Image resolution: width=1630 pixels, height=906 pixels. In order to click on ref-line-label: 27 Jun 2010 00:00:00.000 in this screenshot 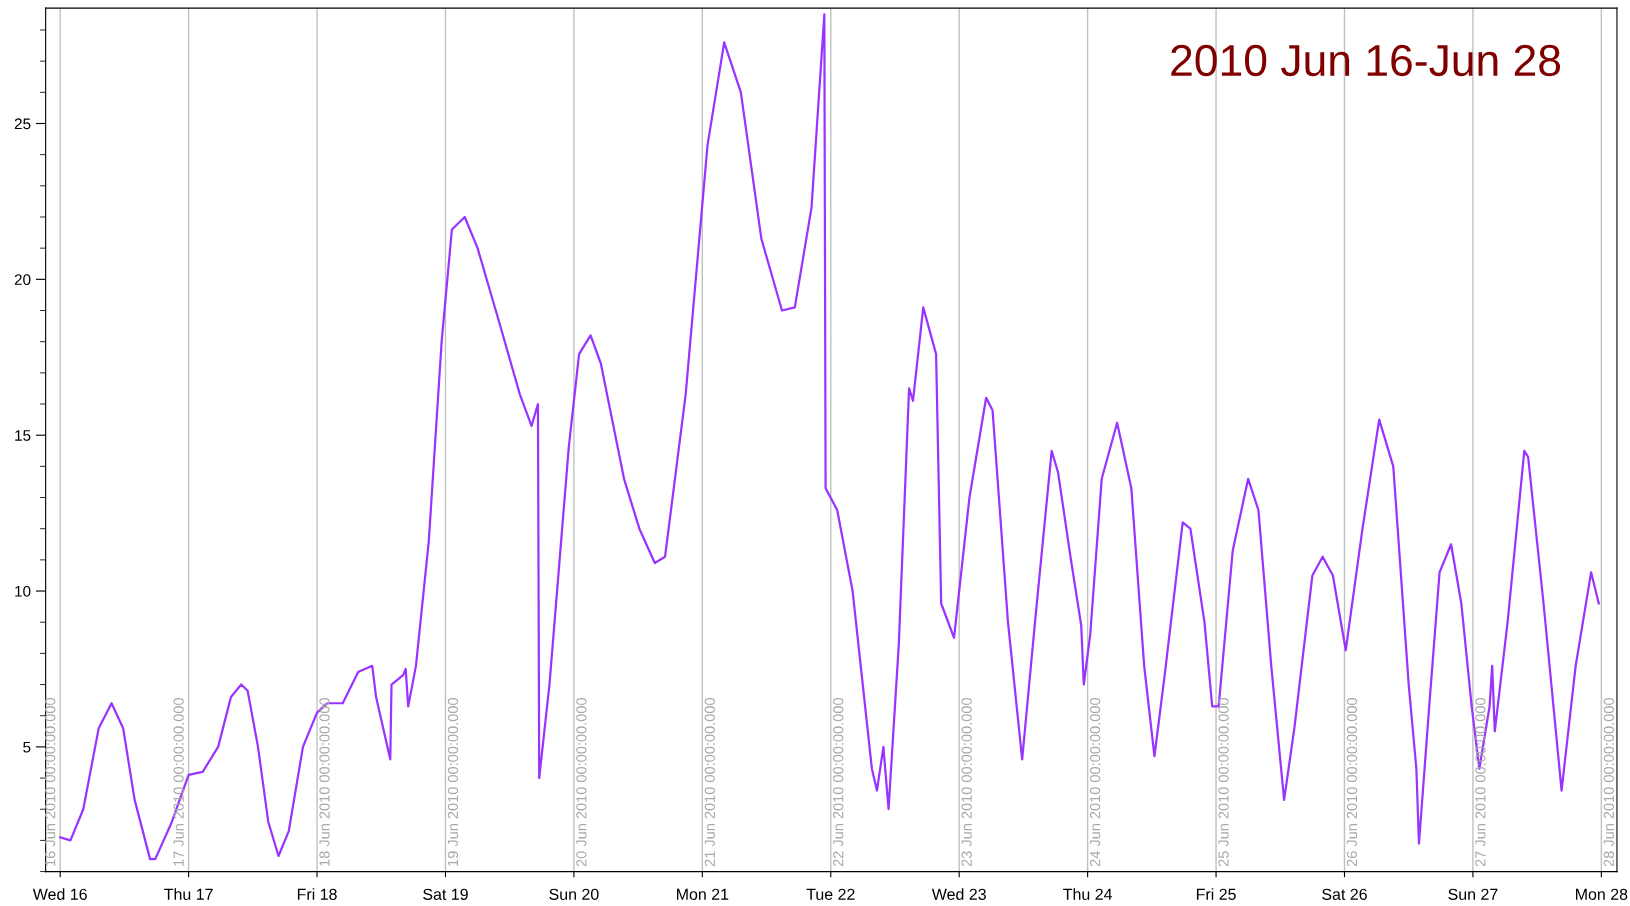, I will do `click(1480, 782)`.